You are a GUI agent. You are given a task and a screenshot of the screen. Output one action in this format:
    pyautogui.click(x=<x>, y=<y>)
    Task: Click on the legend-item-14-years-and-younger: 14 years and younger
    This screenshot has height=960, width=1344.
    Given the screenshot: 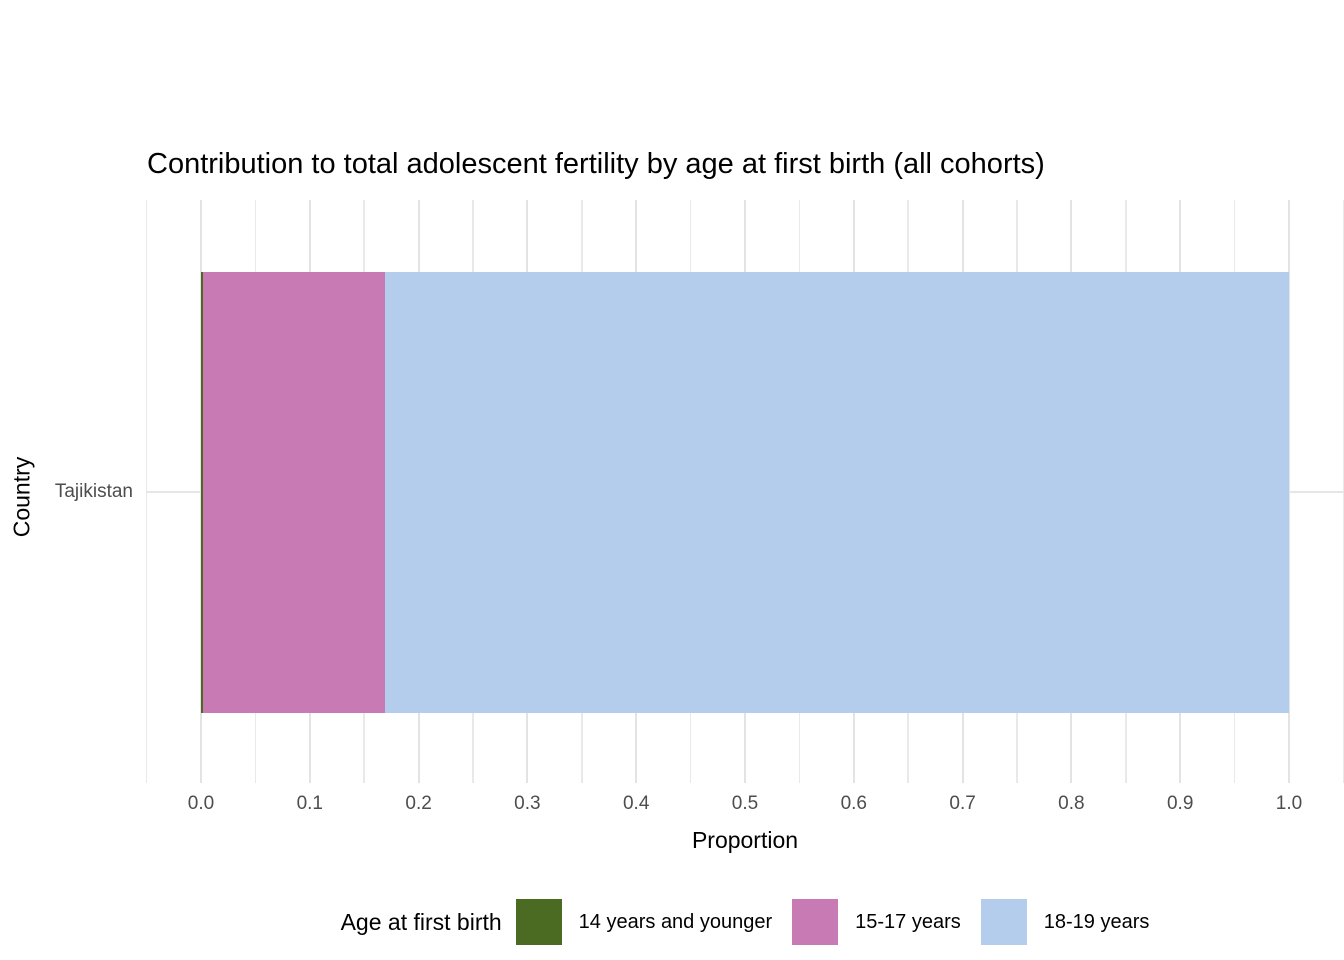 What is the action you would take?
    pyautogui.click(x=644, y=922)
    